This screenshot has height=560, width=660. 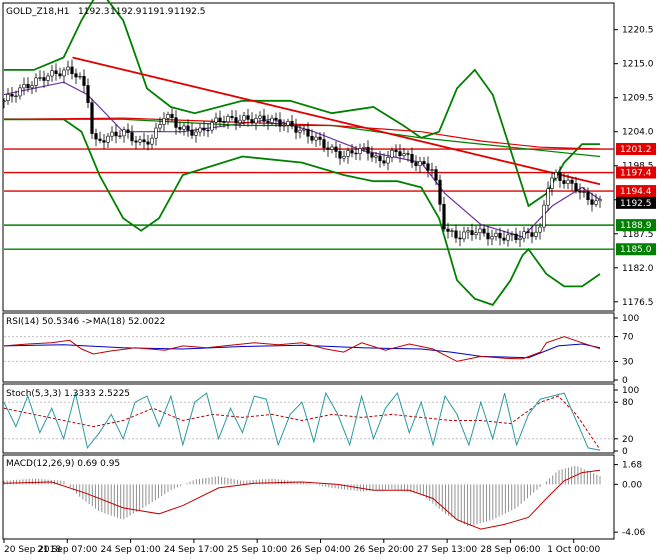 What do you see at coordinates (636, 150) in the screenshot?
I see `price-level-label: 1201.2` at bounding box center [636, 150].